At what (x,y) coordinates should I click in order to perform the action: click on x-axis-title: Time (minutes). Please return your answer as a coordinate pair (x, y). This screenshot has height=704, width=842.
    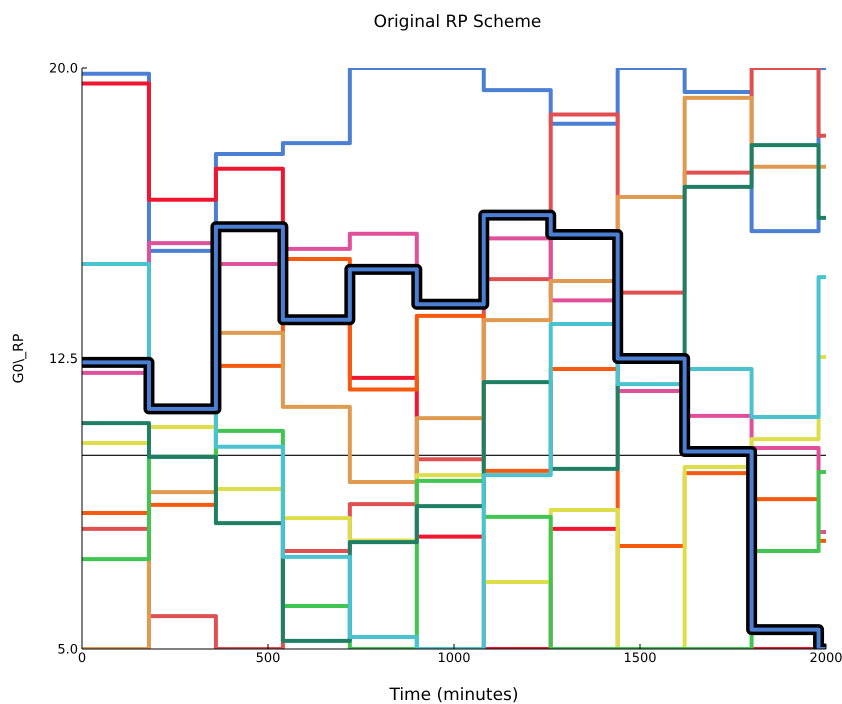
    Looking at the image, I should click on (453, 694).